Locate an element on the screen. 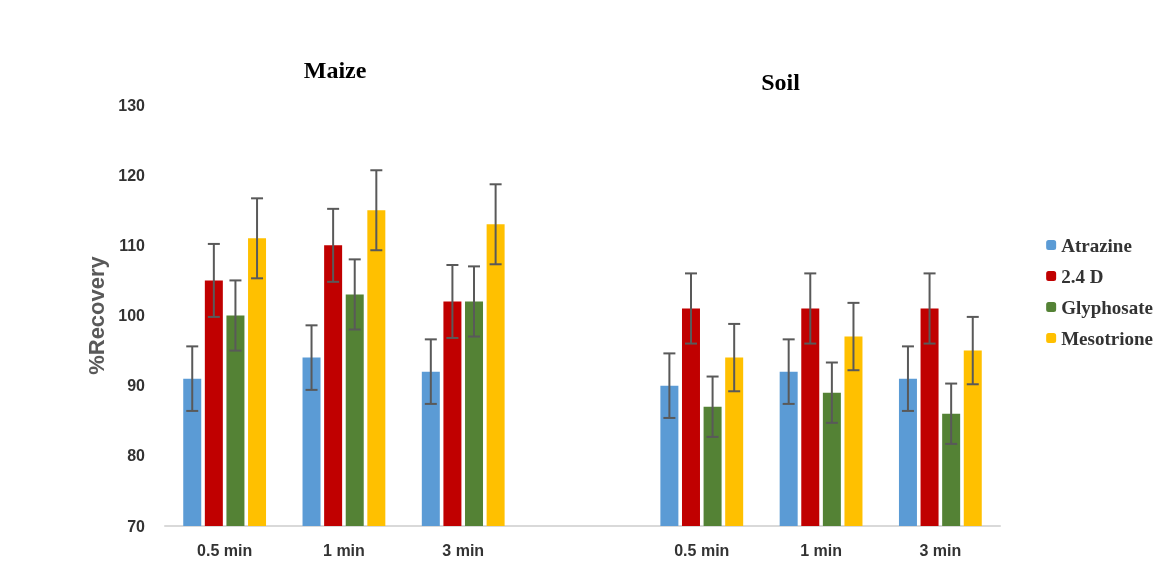 This screenshot has width=1168, height=583. y-tick-label: 100 is located at coordinates (132, 315).